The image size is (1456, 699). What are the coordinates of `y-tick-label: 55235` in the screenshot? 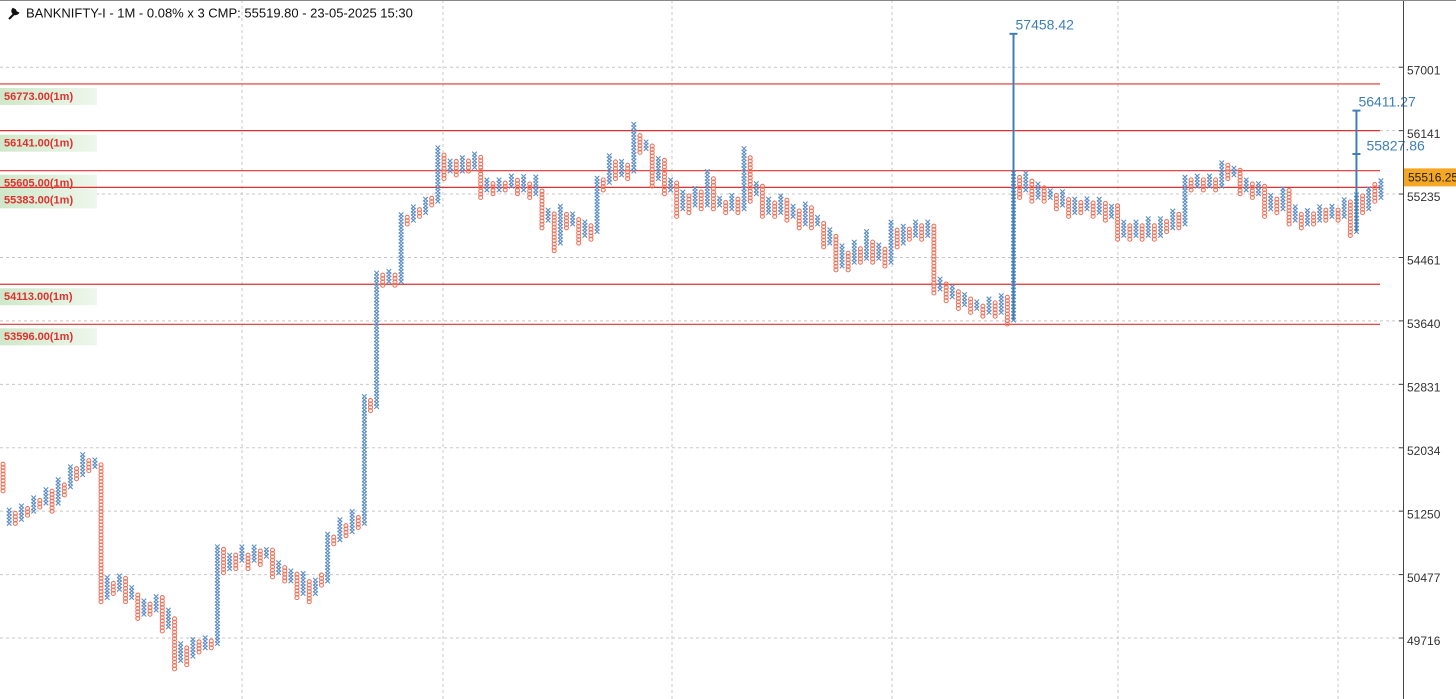 It's located at (1424, 197).